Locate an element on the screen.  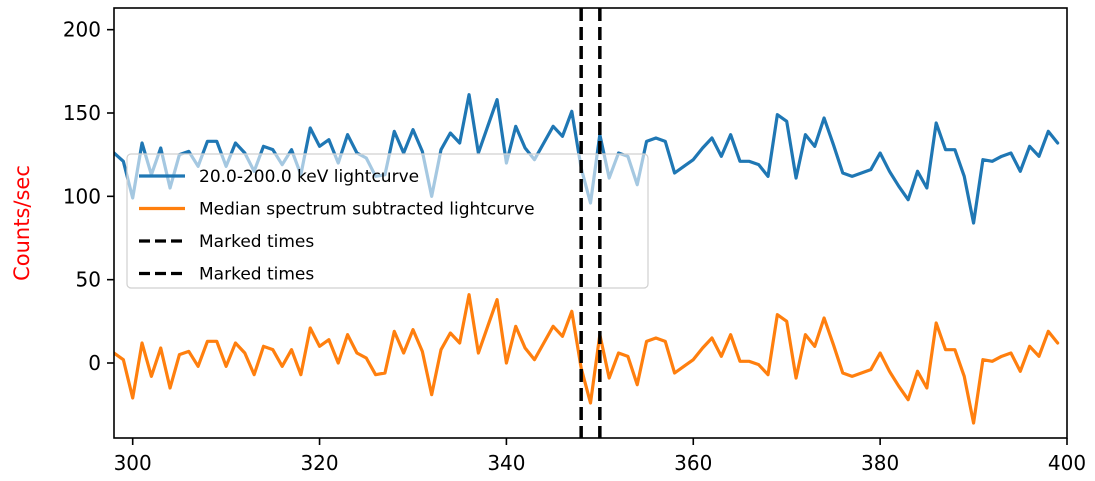
y-tick-label: 200 is located at coordinates (82, 30).